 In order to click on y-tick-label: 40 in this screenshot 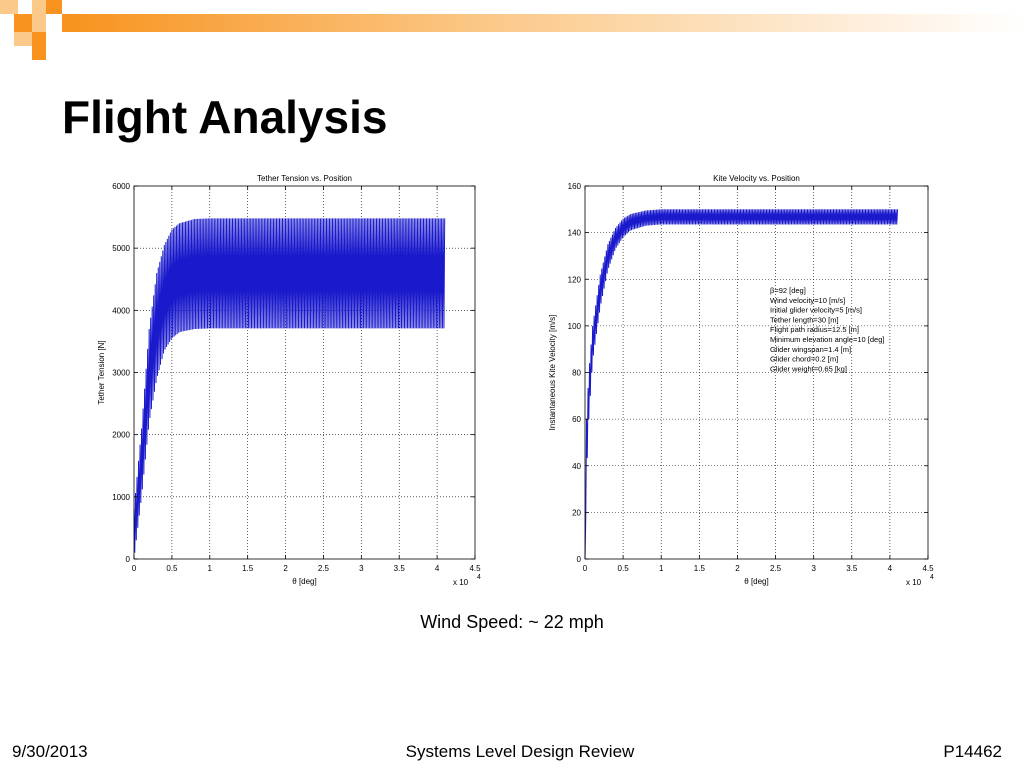, I will do `click(576, 466)`.